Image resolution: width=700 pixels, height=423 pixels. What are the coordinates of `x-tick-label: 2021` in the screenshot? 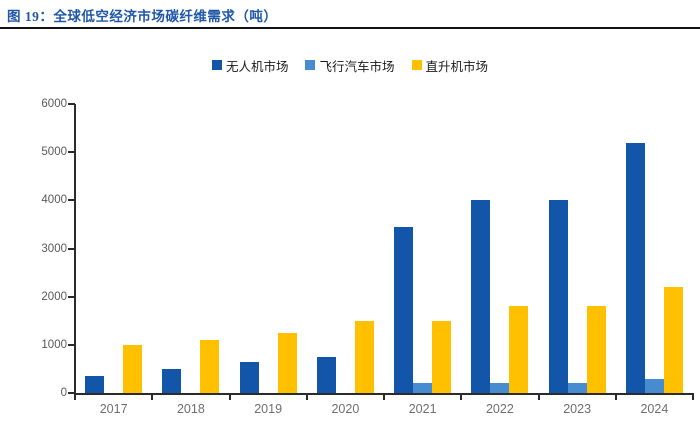 It's located at (422, 409).